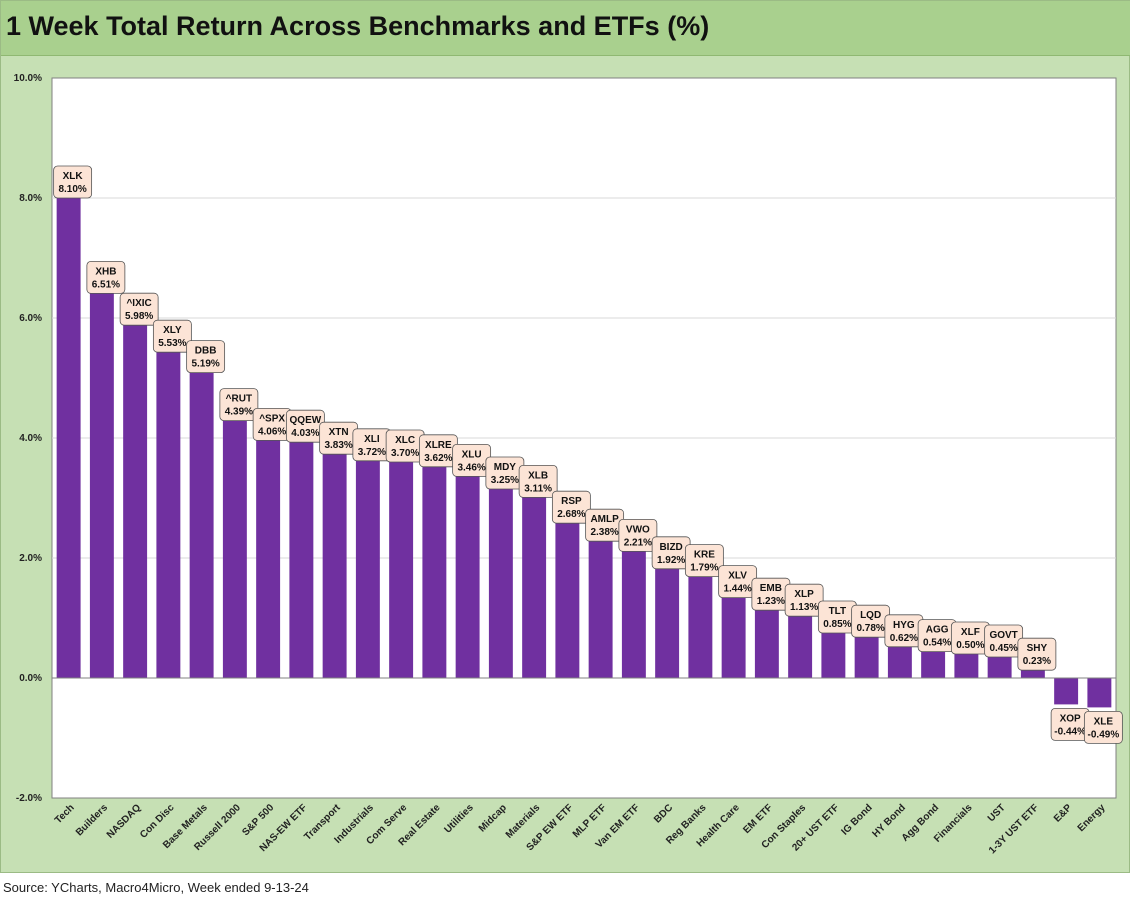 The height and width of the screenshot is (911, 1130). I want to click on value-label: 0.85%, so click(837, 624).